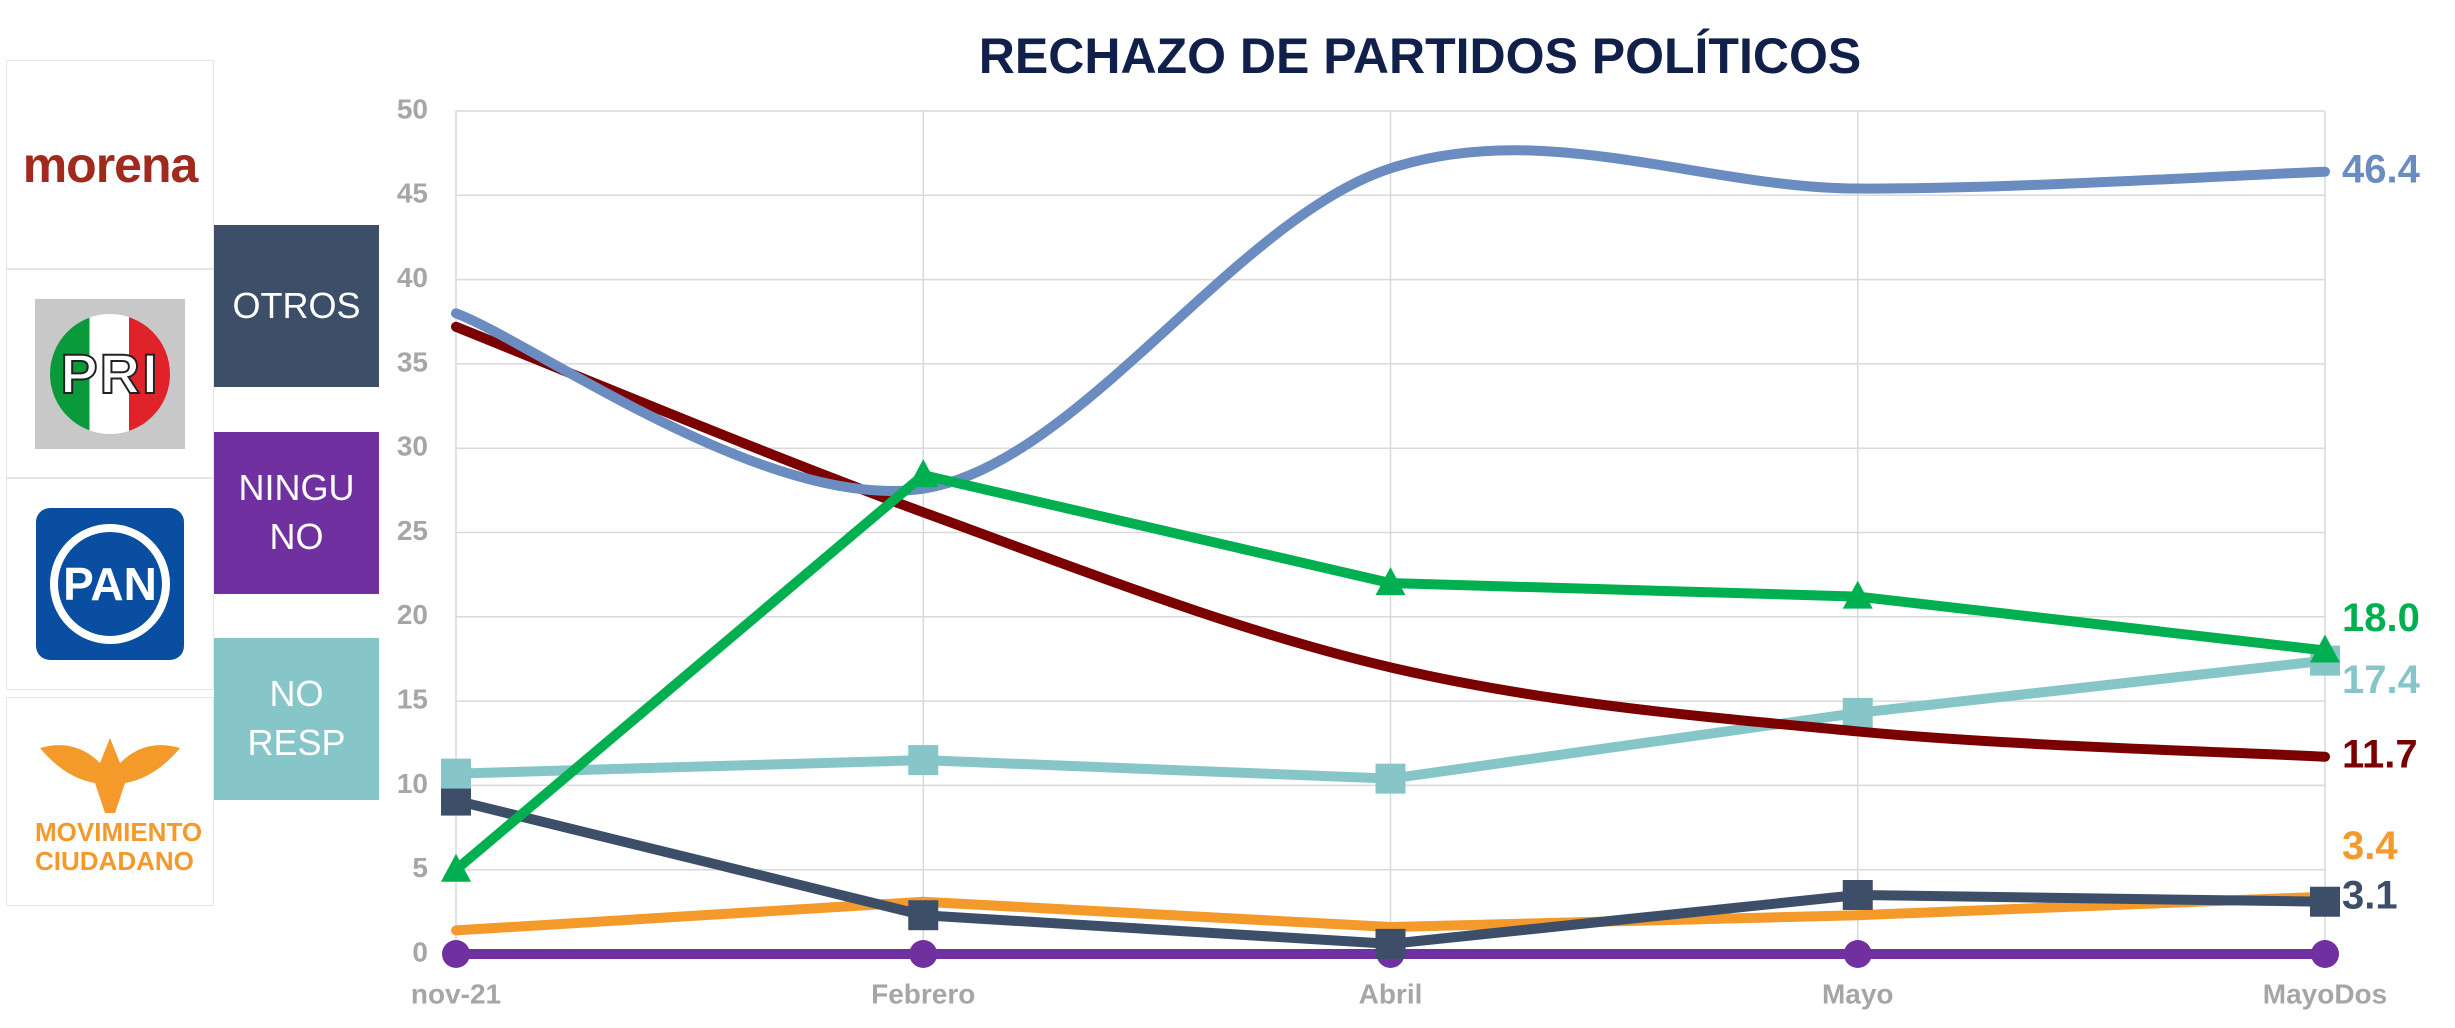  What do you see at coordinates (412, 277) in the screenshot?
I see `y-tick-label: 40` at bounding box center [412, 277].